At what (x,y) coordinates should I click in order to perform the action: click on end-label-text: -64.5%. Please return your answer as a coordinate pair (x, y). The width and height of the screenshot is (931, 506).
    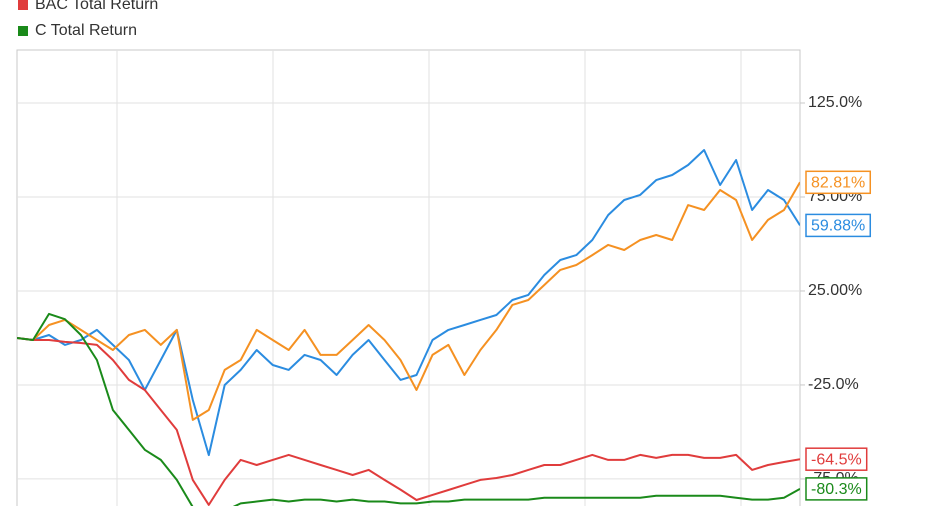
    Looking at the image, I should click on (836, 459).